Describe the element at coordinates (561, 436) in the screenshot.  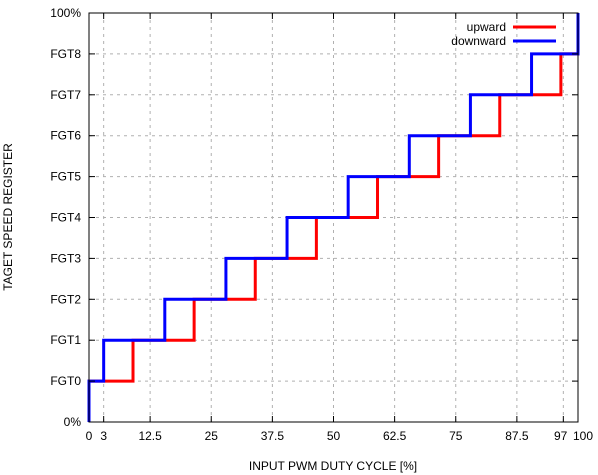
I see `x-tick-label: 97` at that location.